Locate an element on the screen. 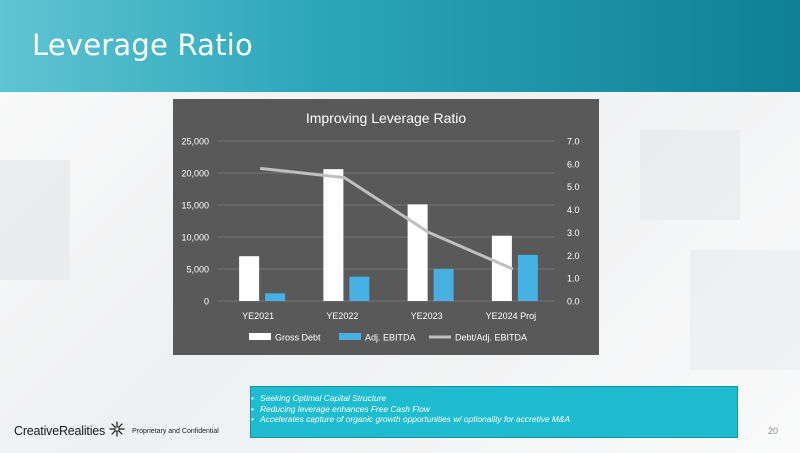 The image size is (800, 453). right-axis-tick-label: 2.0 is located at coordinates (573, 256).